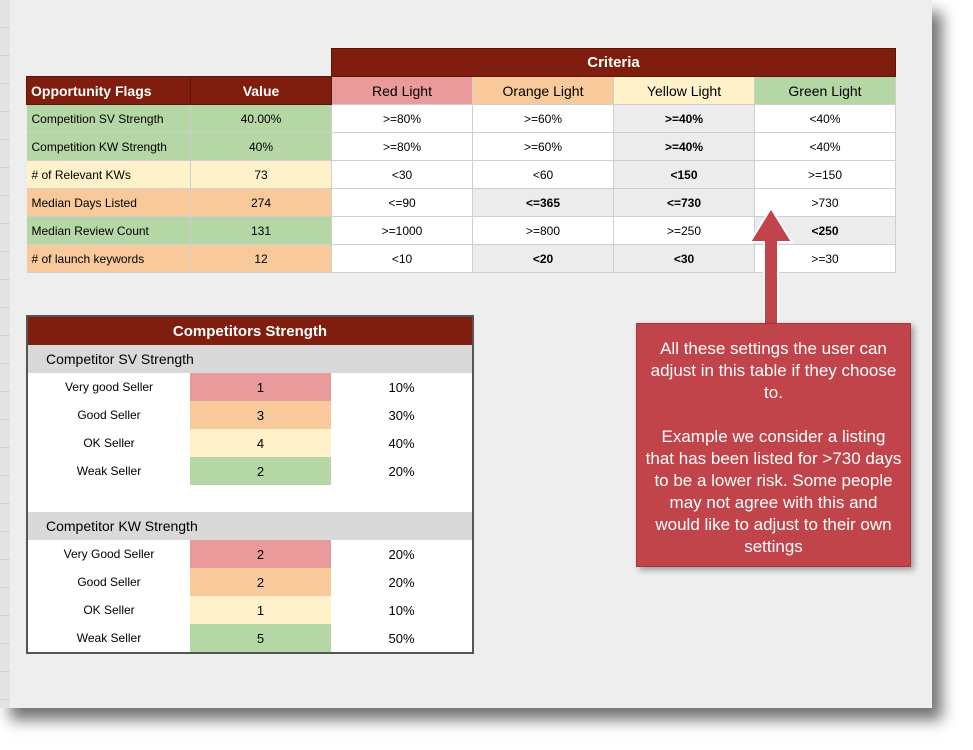 The image size is (973, 750). Describe the element at coordinates (543, 258) in the screenshot. I see `orange-cell: <20` at that location.